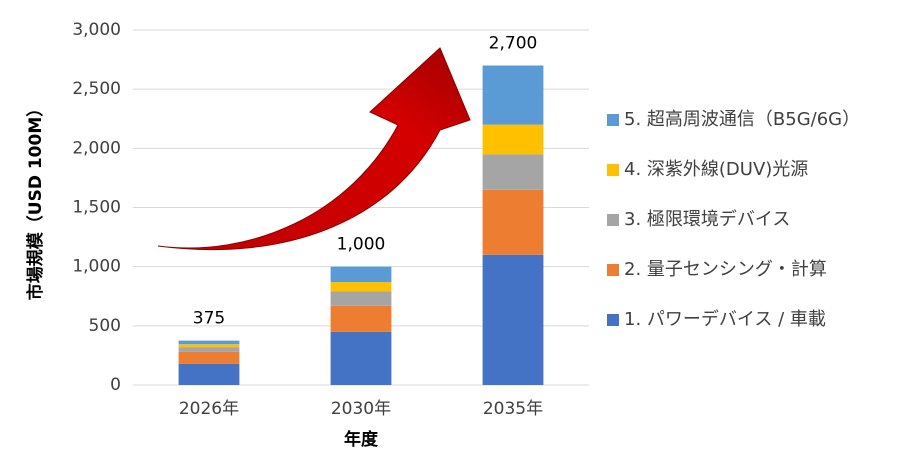  What do you see at coordinates (707, 219) in the screenshot?
I see `legend-label: 3. 極限環境デバイス` at bounding box center [707, 219].